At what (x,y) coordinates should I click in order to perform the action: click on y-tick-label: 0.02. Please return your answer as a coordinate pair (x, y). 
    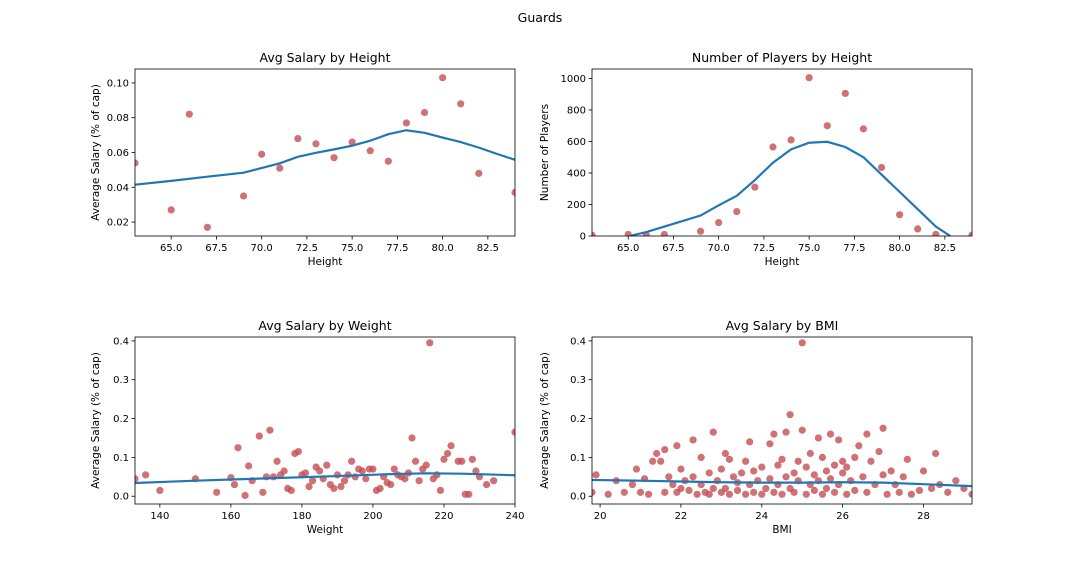
    Looking at the image, I should click on (118, 223).